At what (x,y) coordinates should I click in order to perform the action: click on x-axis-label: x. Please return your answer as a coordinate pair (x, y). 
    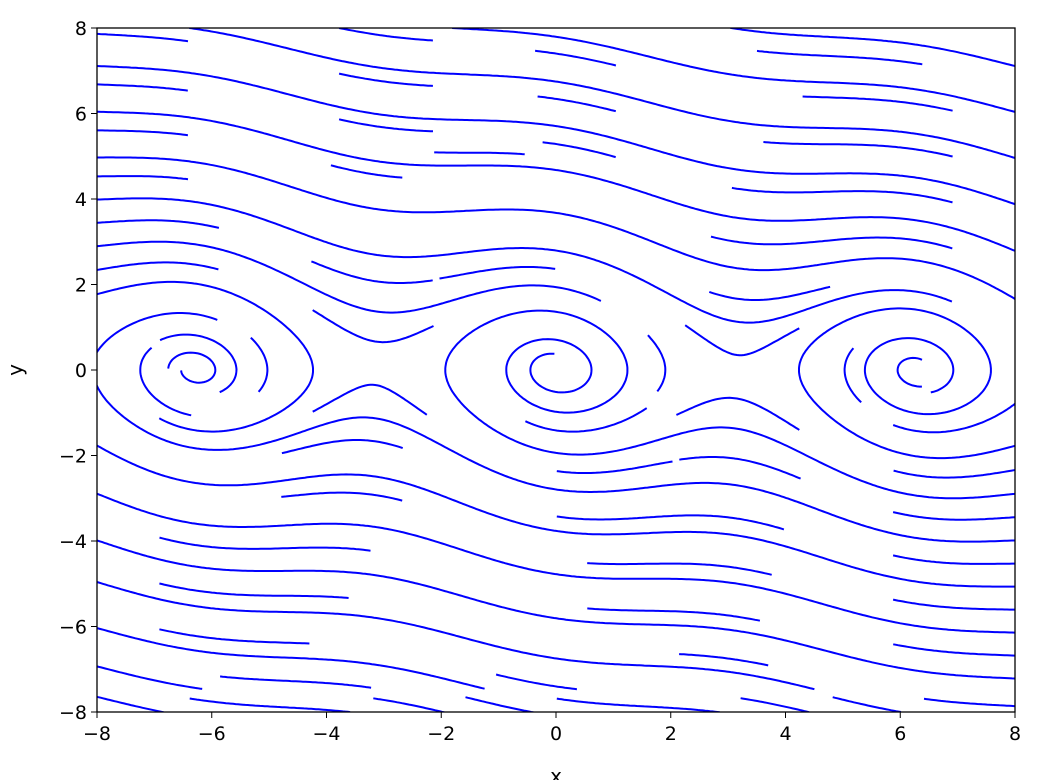
    Looking at the image, I should click on (556, 772).